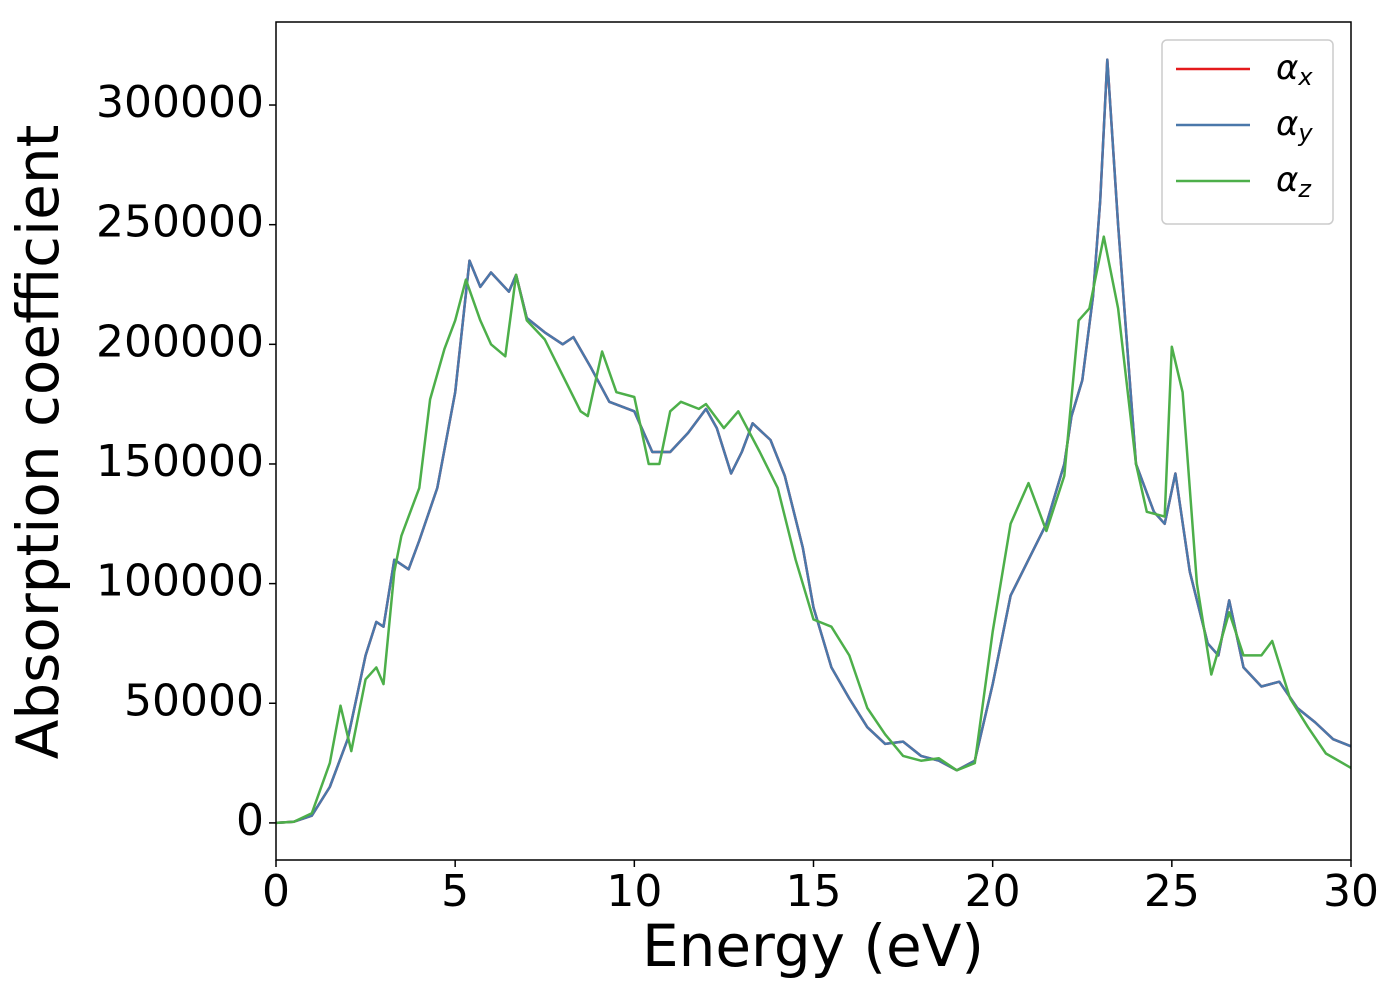 The width and height of the screenshot is (1400, 1004). Describe the element at coordinates (1294, 182) in the screenshot. I see `legend-label: αz` at that location.